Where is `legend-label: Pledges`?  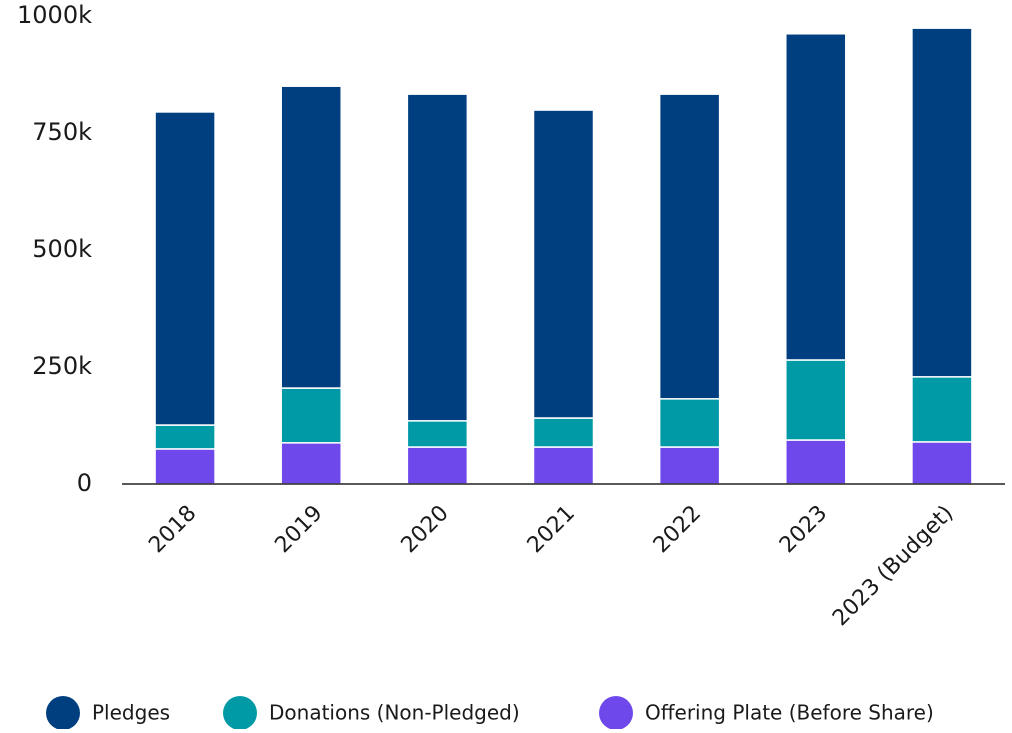
legend-label: Pledges is located at coordinates (131, 713).